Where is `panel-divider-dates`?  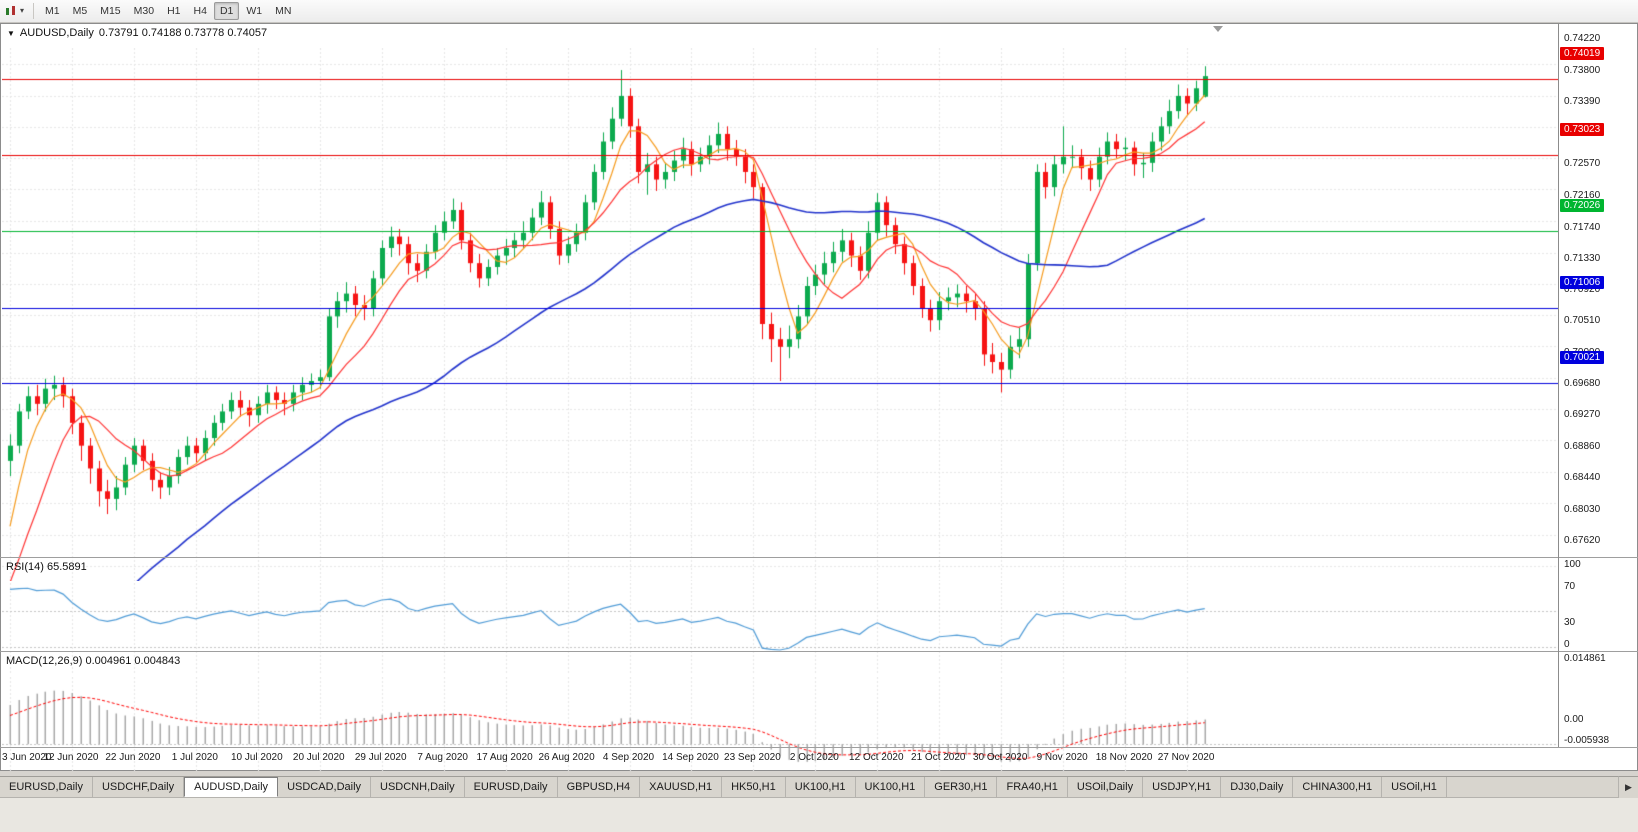 panel-divider-dates is located at coordinates (819, 747).